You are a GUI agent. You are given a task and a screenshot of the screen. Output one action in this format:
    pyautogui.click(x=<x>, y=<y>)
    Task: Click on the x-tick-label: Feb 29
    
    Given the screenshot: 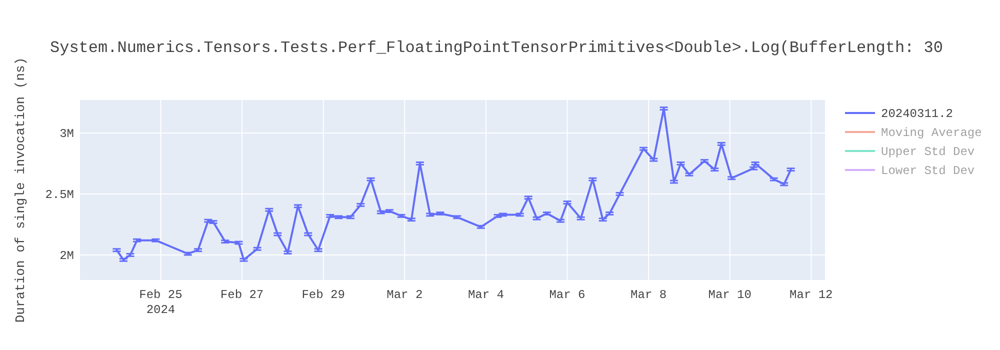 What is the action you would take?
    pyautogui.click(x=323, y=295)
    